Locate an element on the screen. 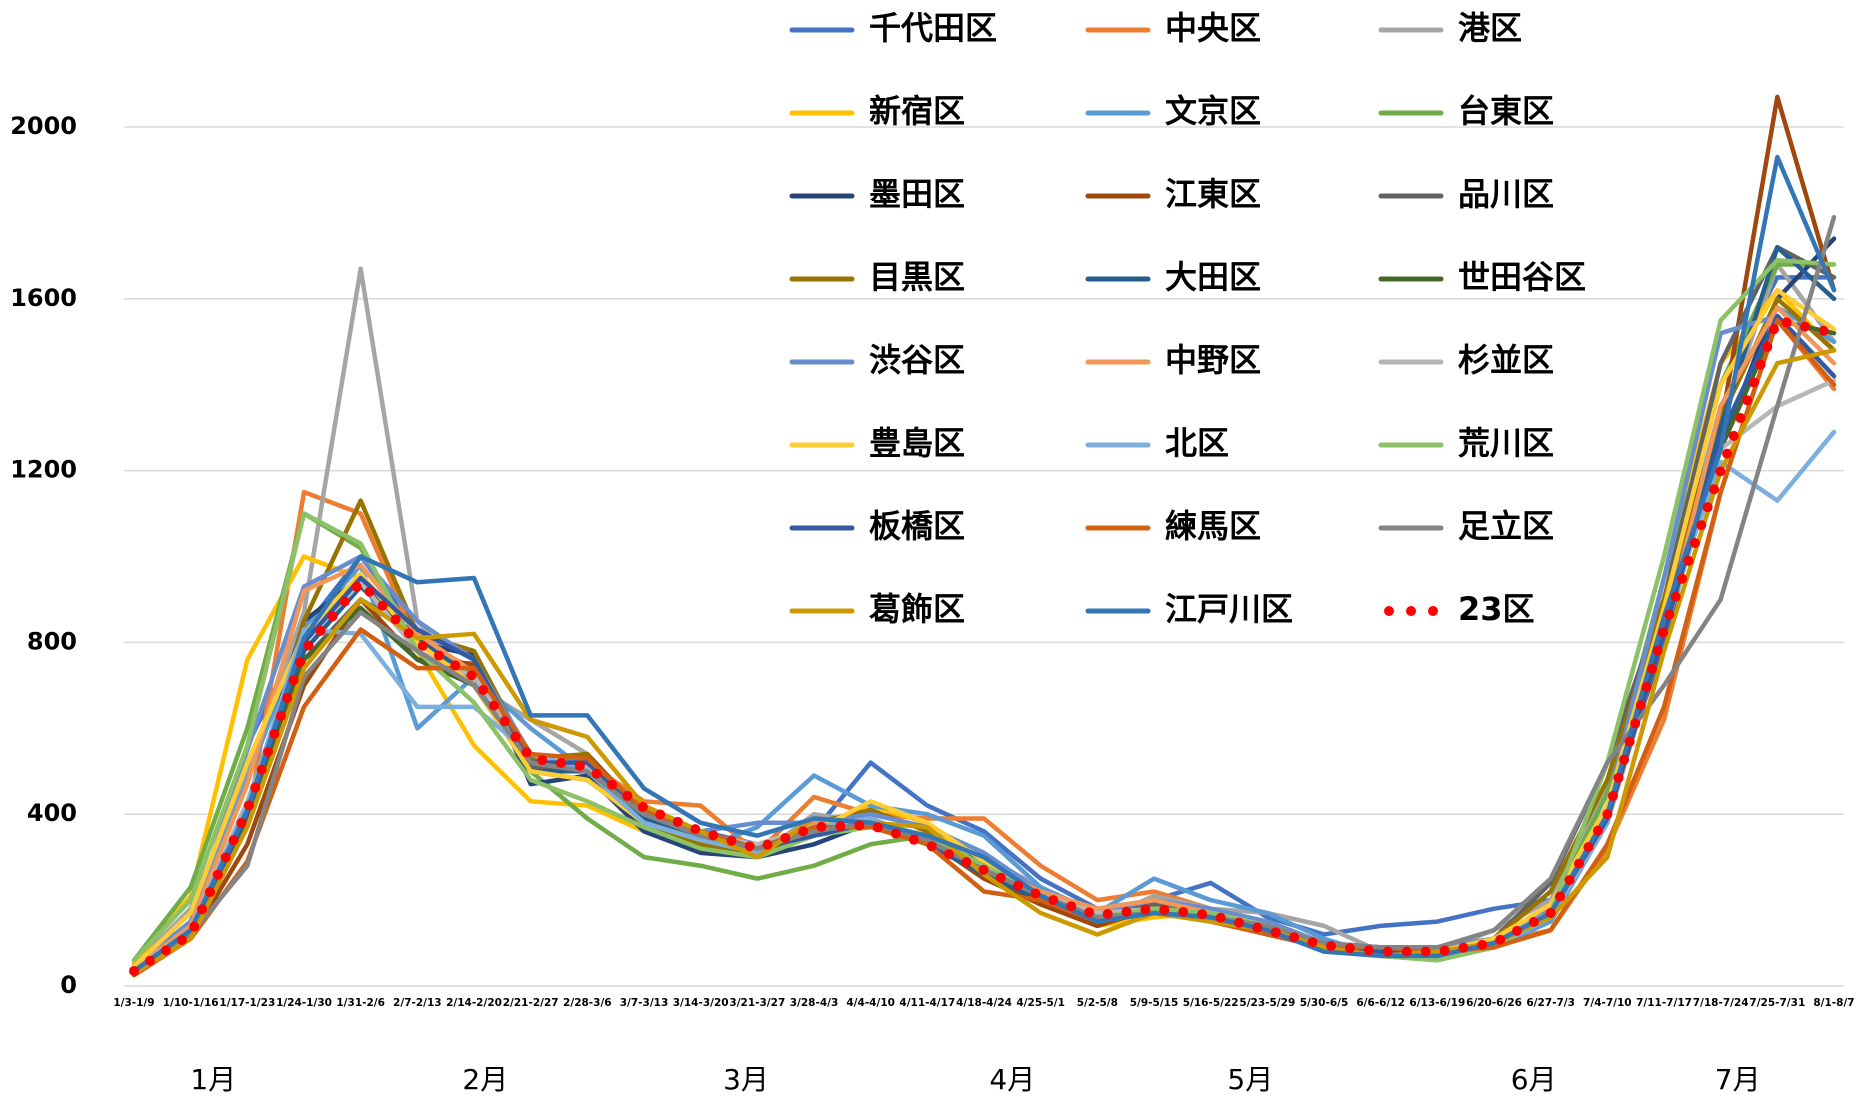  y-tick-label: 1600 is located at coordinates (43, 298).